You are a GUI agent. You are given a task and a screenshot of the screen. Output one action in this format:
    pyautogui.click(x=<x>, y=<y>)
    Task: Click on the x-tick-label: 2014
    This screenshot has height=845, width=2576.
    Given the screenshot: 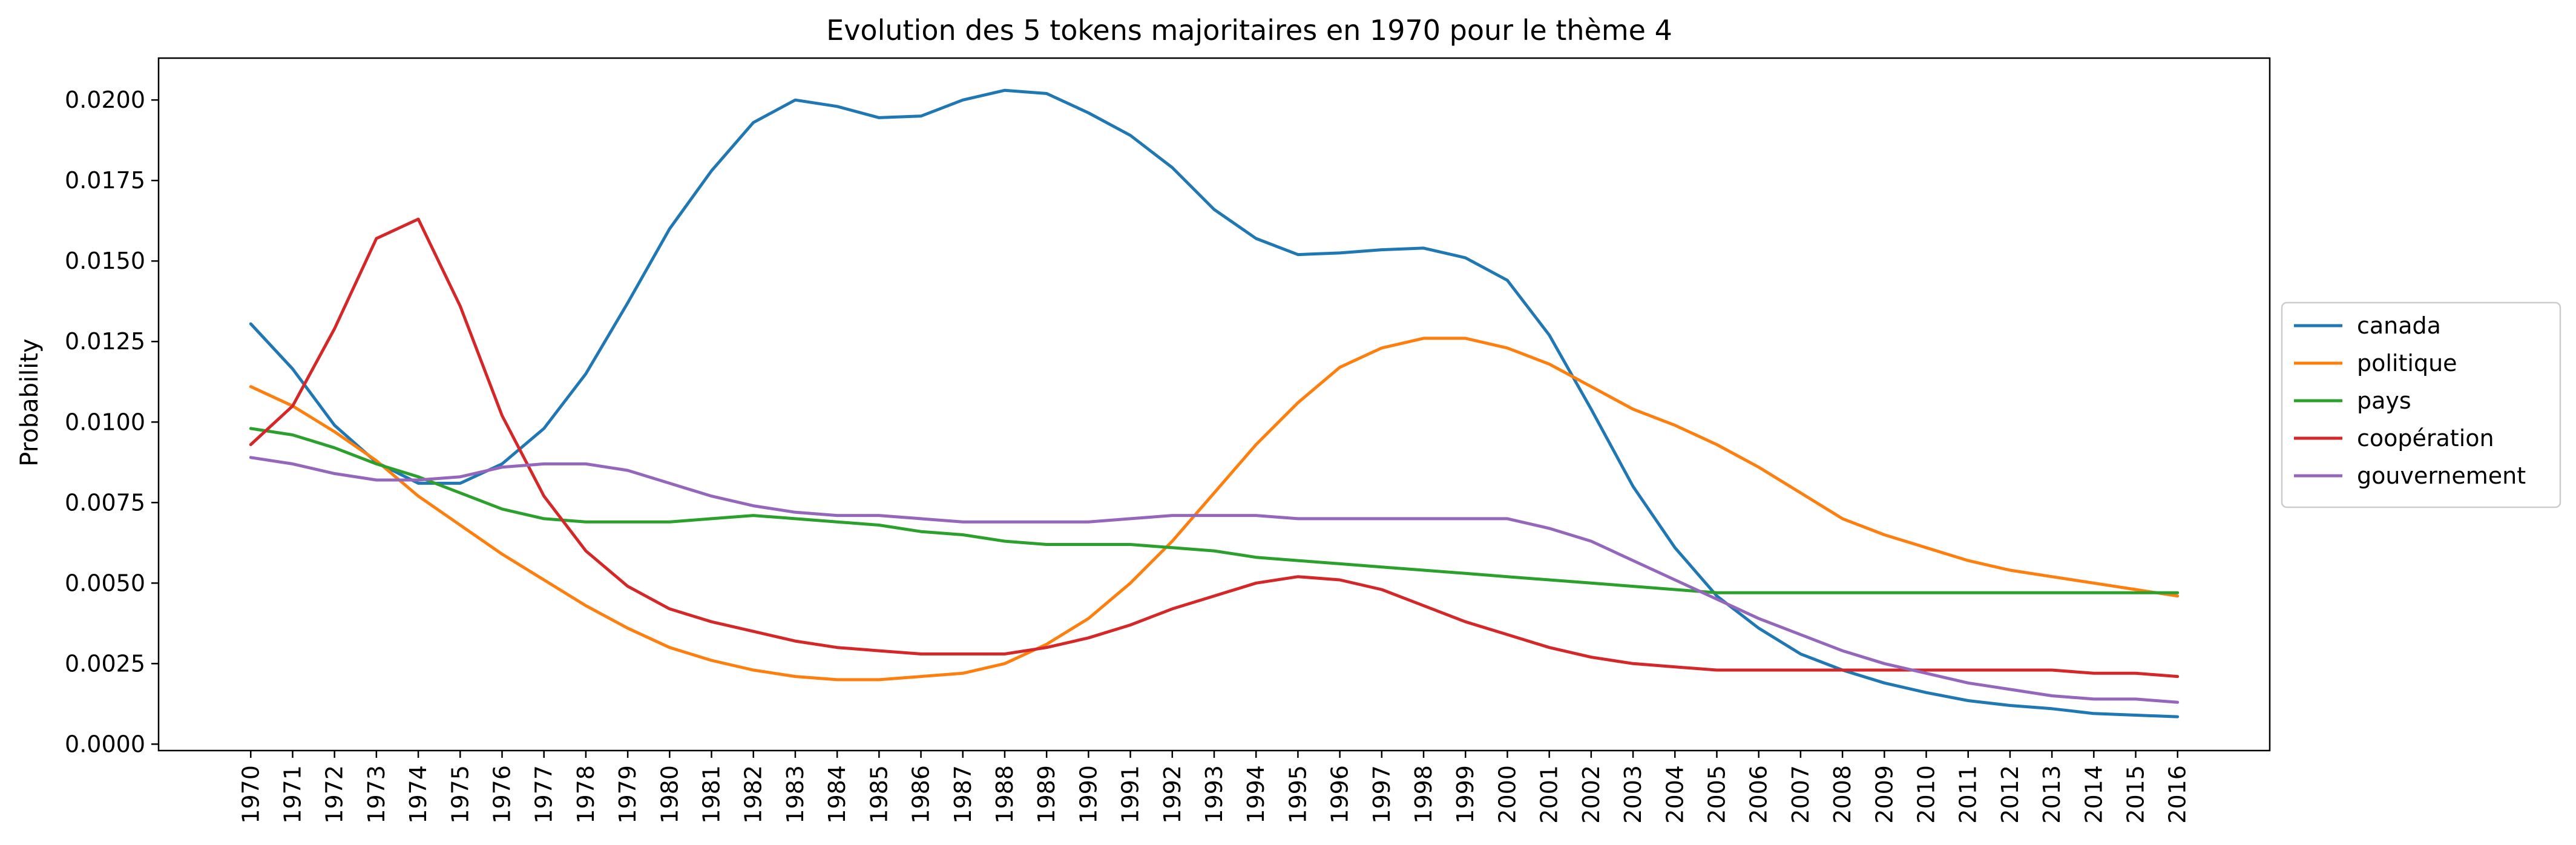 What is the action you would take?
    pyautogui.click(x=2093, y=794)
    